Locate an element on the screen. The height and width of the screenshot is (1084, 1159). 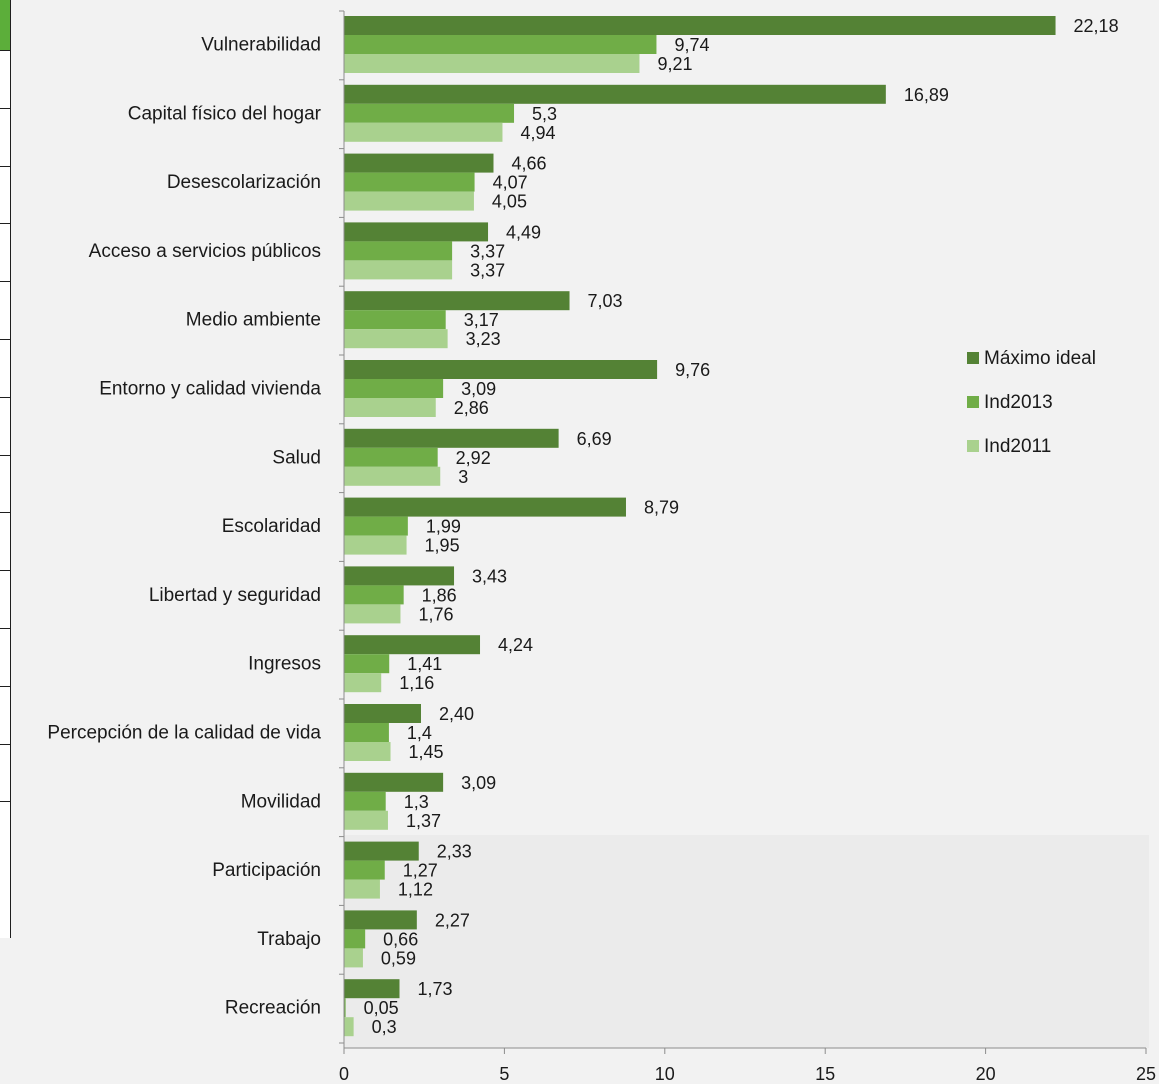
data-label: 2,27 is located at coordinates (452, 920).